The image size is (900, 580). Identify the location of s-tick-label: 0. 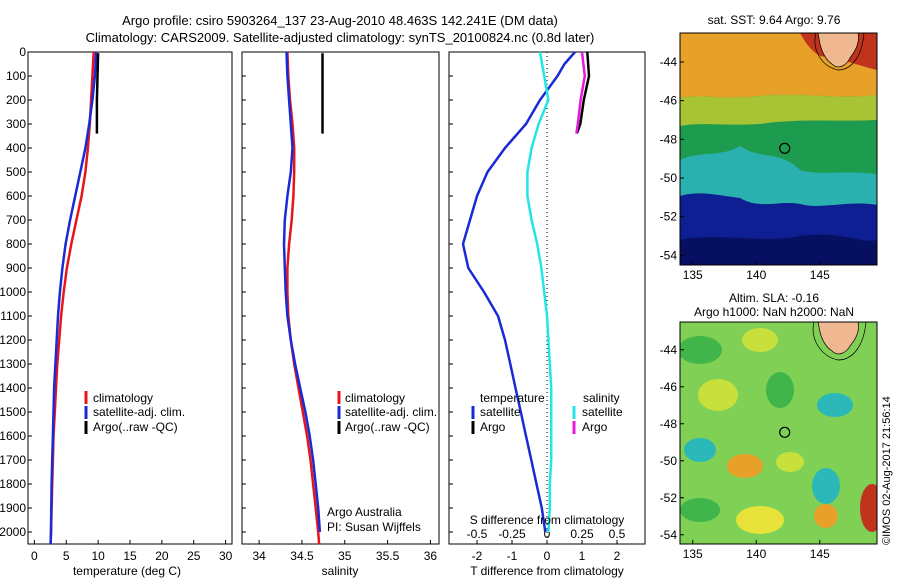
(547, 534).